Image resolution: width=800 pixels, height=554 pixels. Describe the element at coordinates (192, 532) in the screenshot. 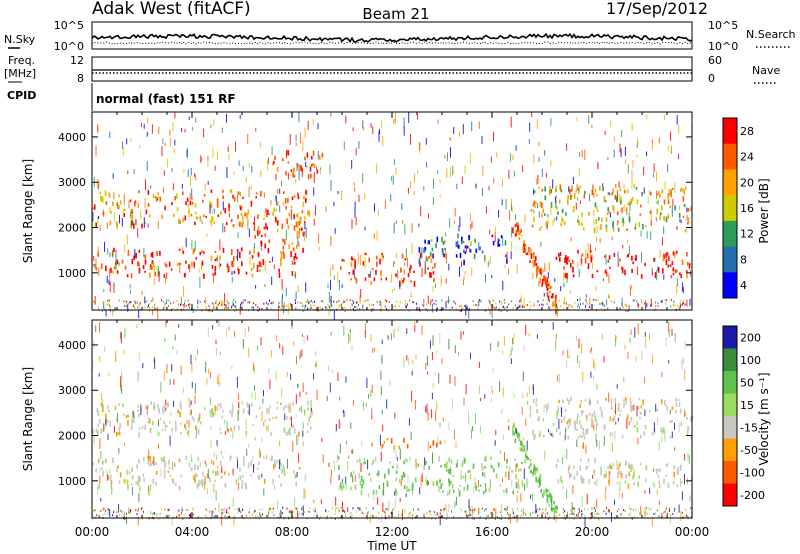

I see `x-tick-label: 04:00` at that location.